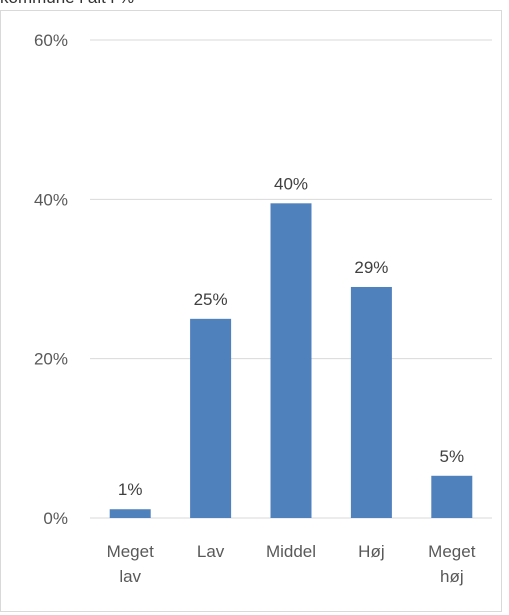 The width and height of the screenshot is (509, 615). Describe the element at coordinates (371, 267) in the screenshot. I see `data-label: 29%` at that location.